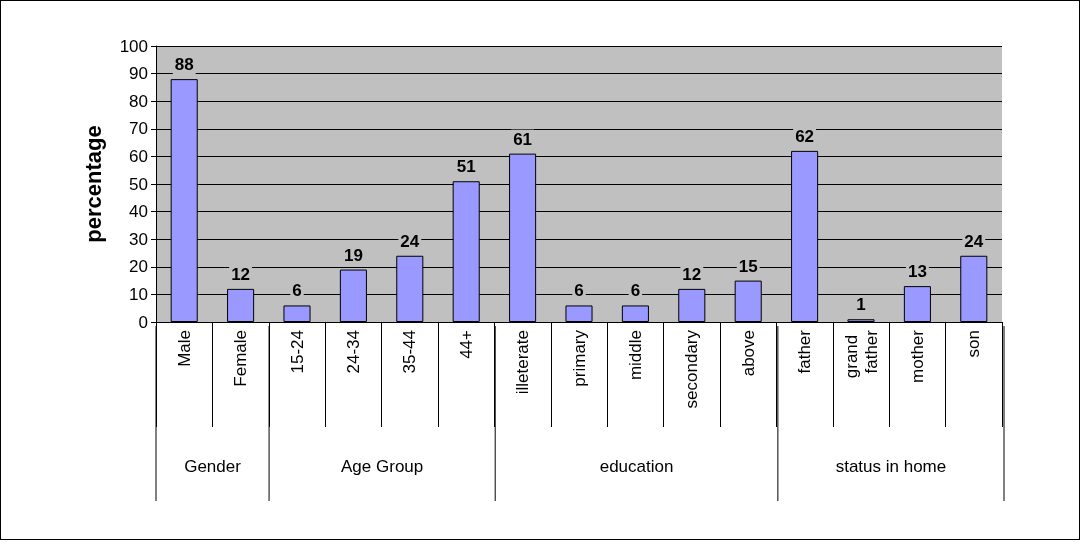 The width and height of the screenshot is (1082, 542). I want to click on x-tick-label: 24-34, so click(353, 352).